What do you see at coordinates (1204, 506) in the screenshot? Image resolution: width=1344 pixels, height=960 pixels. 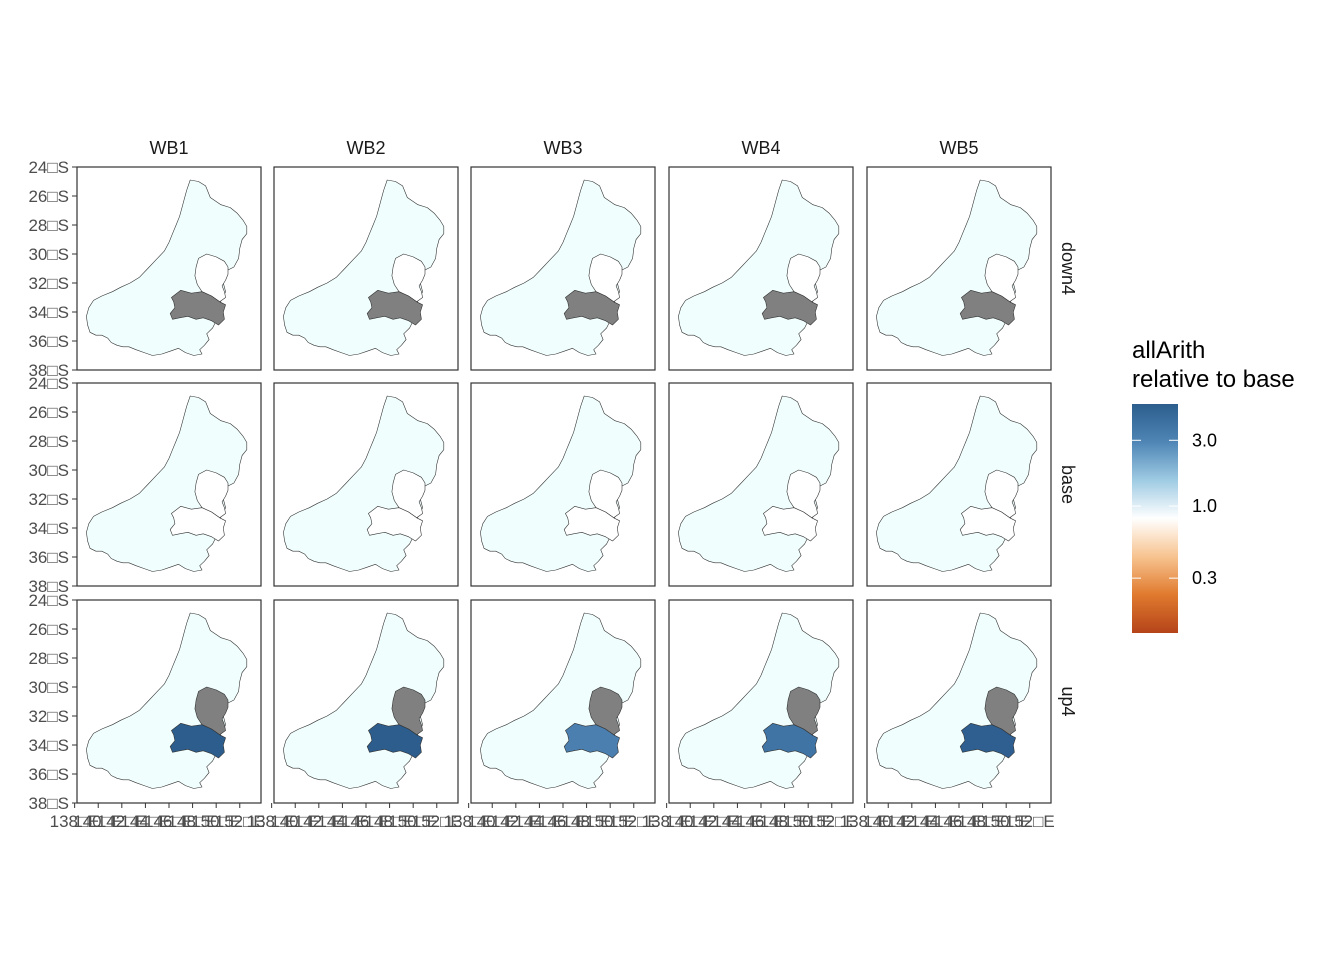 I see `legend-break-label: 1.0` at bounding box center [1204, 506].